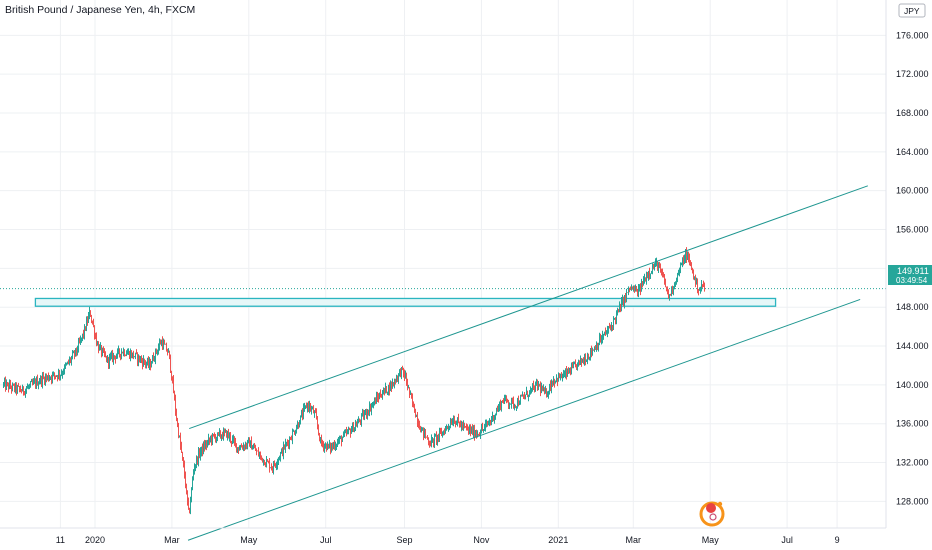 The height and width of the screenshot is (550, 932). What do you see at coordinates (912, 424) in the screenshot?
I see `y-tick-label: 136.000` at bounding box center [912, 424].